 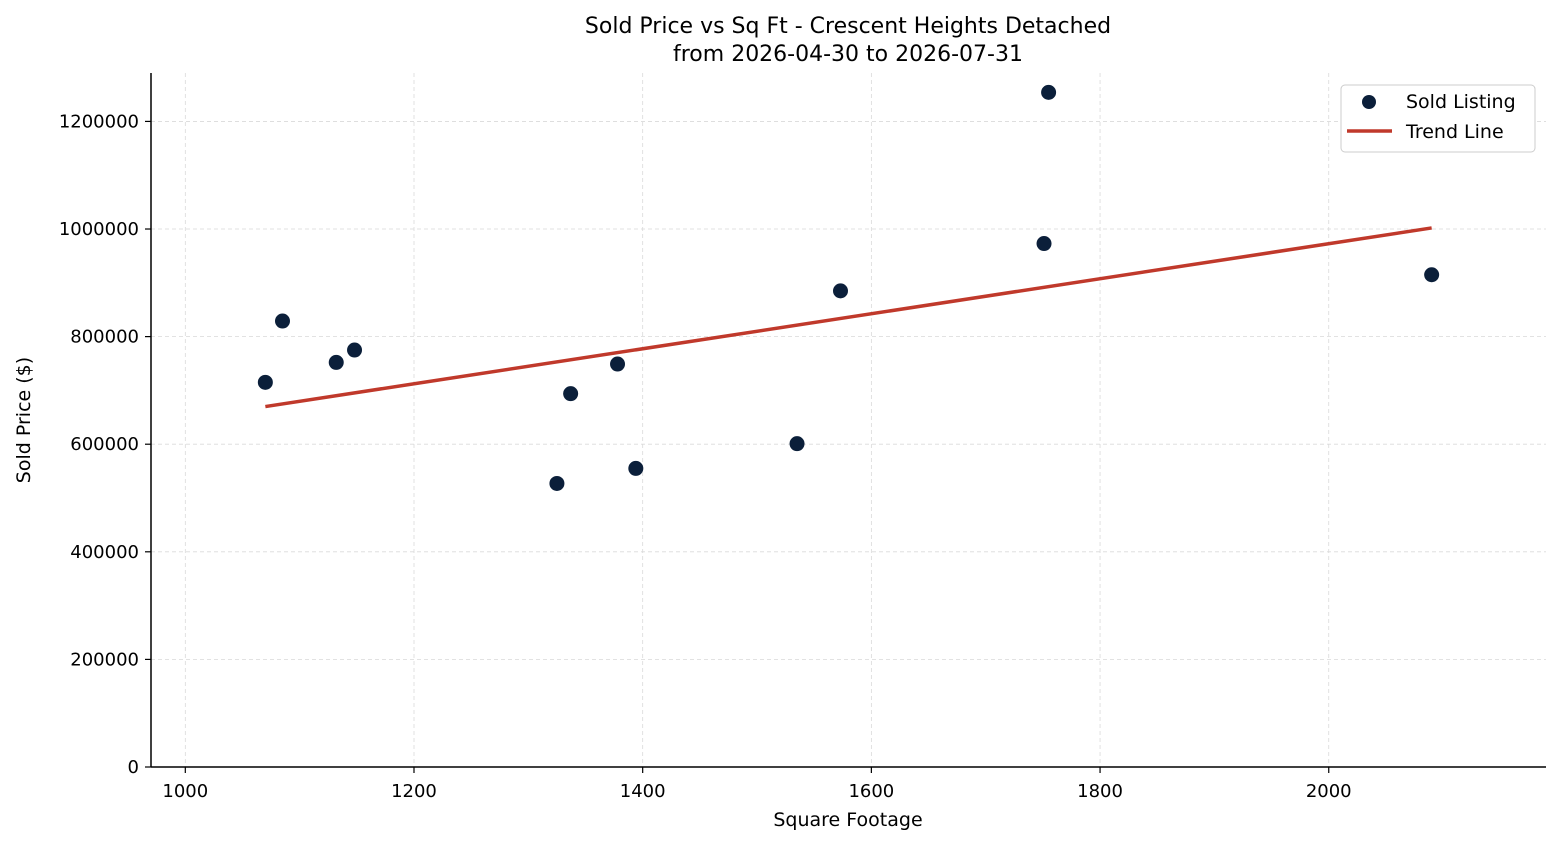 What do you see at coordinates (1461, 102) in the screenshot?
I see `legend-label-sold-listing: Sold Listing` at bounding box center [1461, 102].